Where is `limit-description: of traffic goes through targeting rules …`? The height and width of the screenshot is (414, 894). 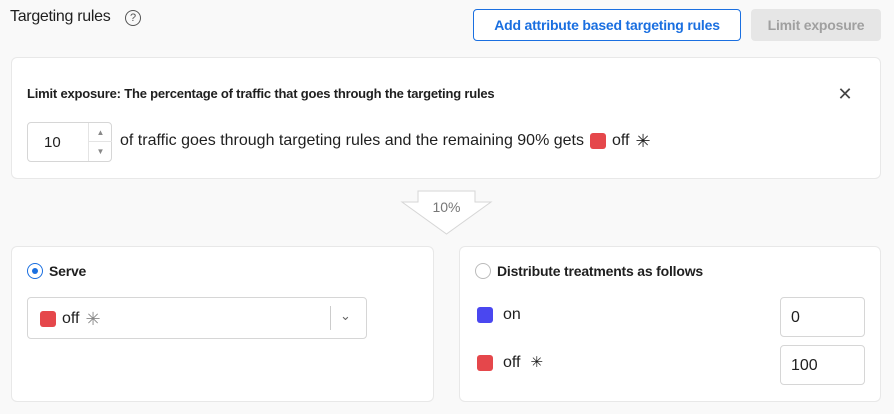 limit-description: of traffic goes through targeting rules … is located at coordinates (352, 140).